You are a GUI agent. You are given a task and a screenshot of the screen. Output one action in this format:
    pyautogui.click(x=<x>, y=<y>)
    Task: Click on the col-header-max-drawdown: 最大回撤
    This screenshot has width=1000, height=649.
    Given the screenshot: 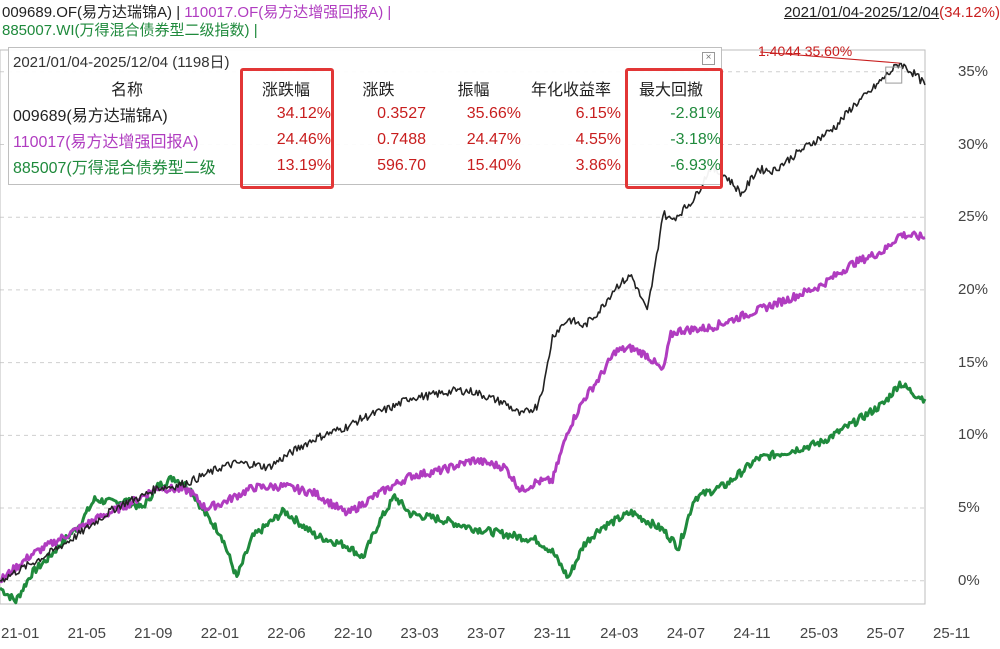 What is the action you would take?
    pyautogui.click(x=670, y=90)
    